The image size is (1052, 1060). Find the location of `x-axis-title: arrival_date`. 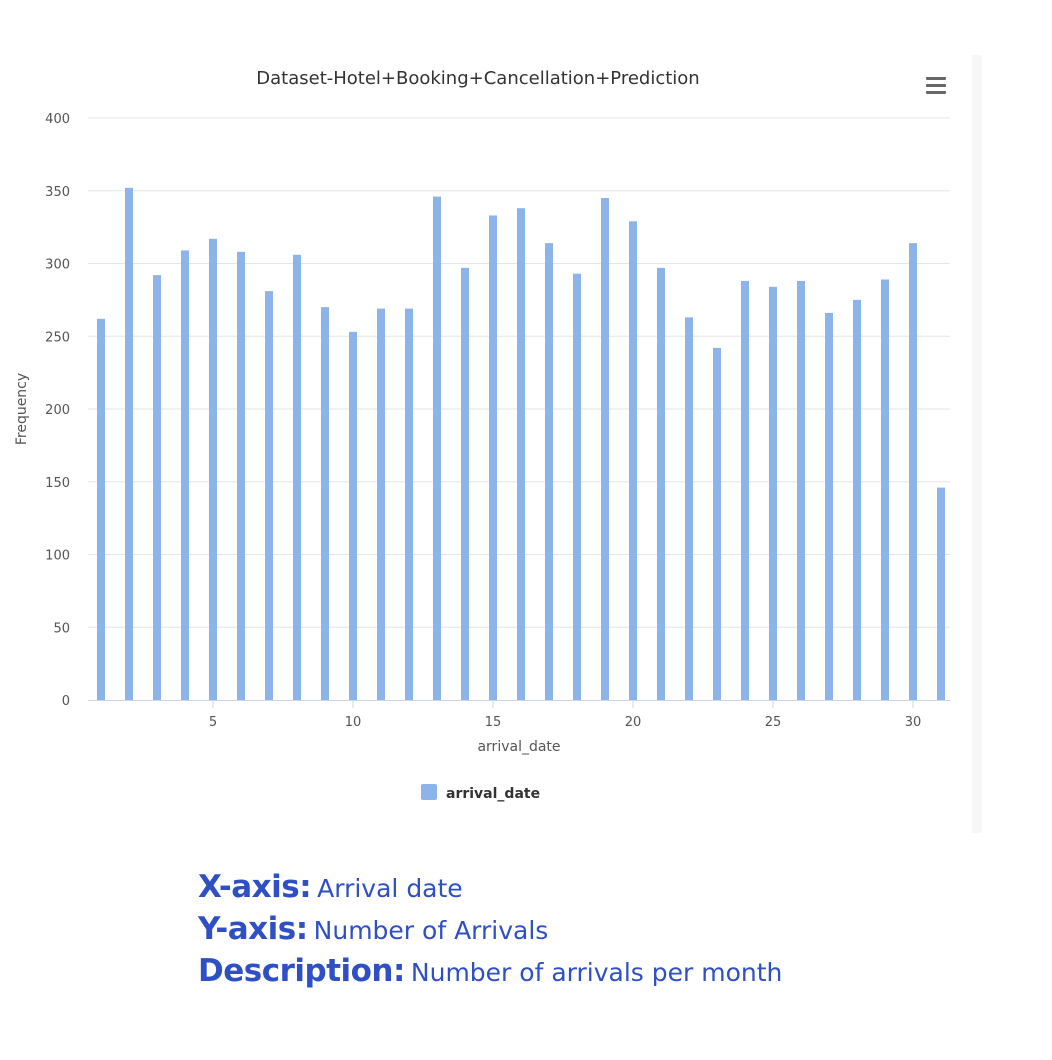

x-axis-title: arrival_date is located at coordinates (518, 747).